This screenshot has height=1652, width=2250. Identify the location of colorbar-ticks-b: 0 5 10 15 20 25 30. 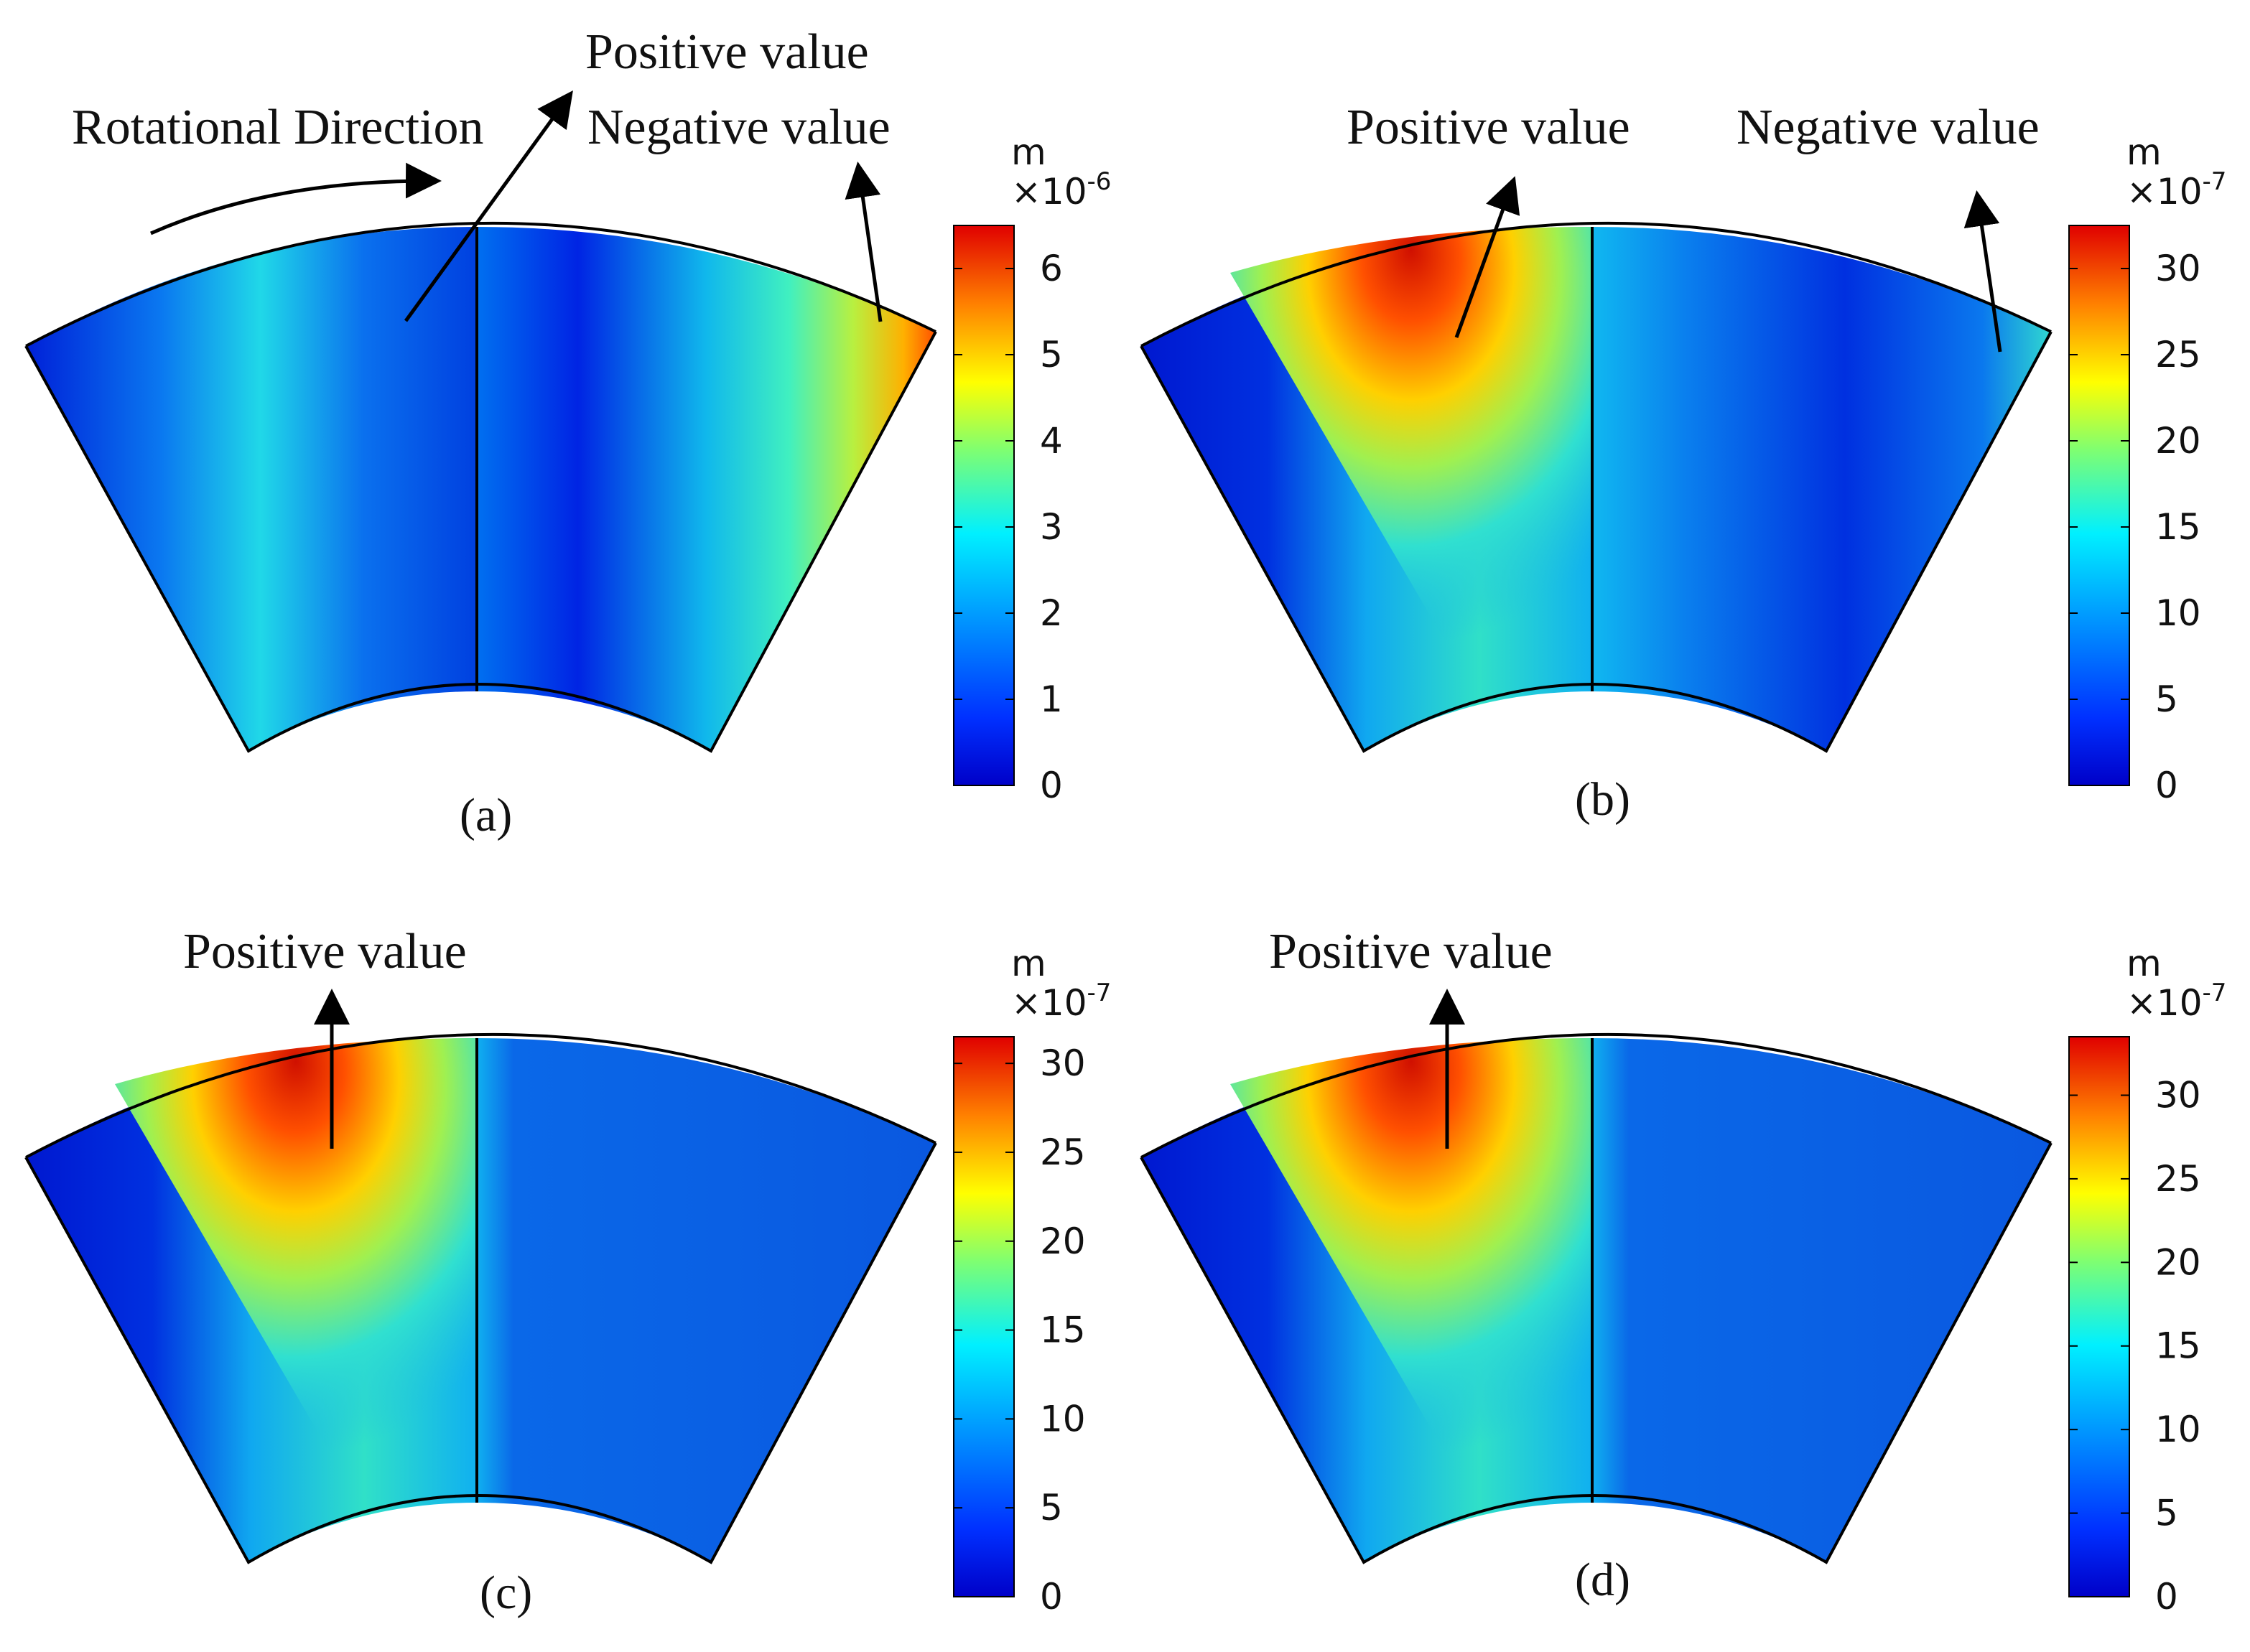
(2135, 527).